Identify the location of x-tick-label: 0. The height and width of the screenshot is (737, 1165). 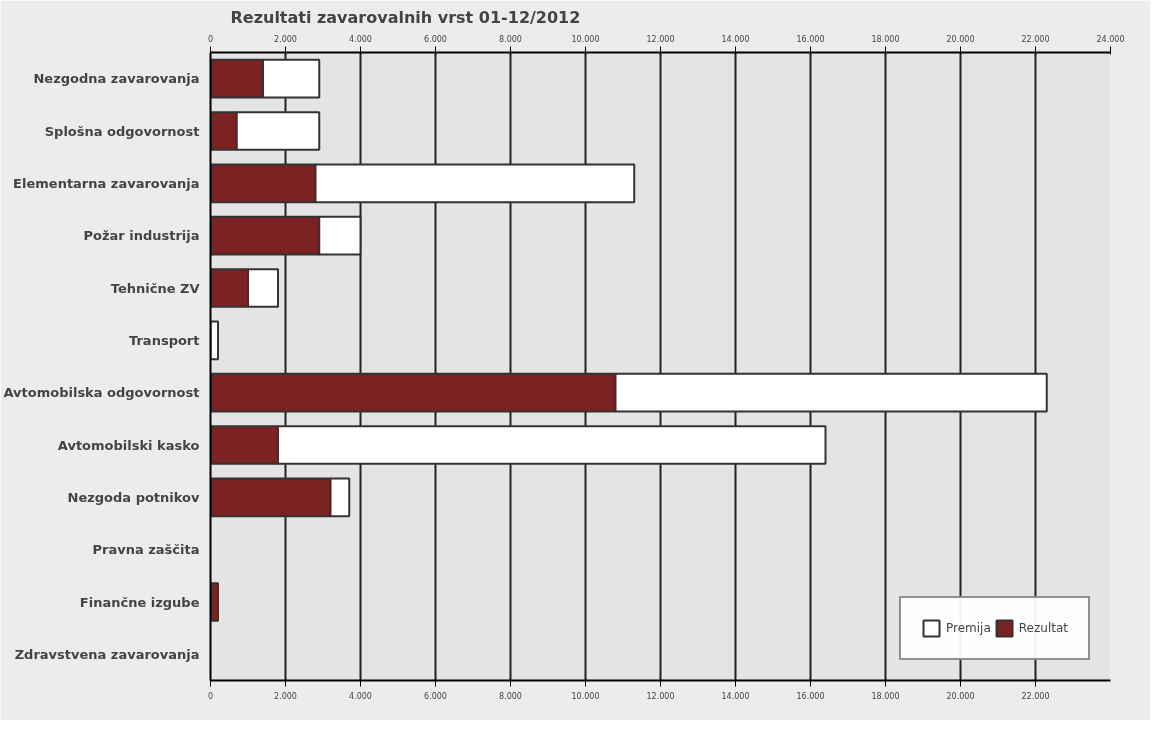
(210, 696).